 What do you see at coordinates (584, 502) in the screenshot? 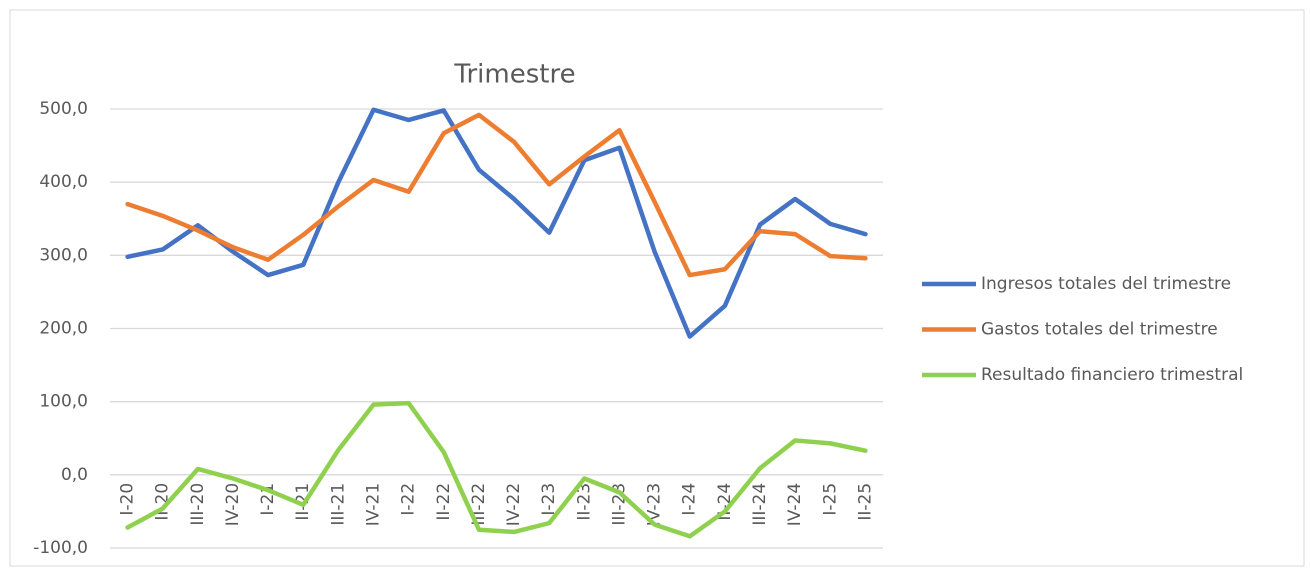
I see `x-tick-label: II-23` at bounding box center [584, 502].